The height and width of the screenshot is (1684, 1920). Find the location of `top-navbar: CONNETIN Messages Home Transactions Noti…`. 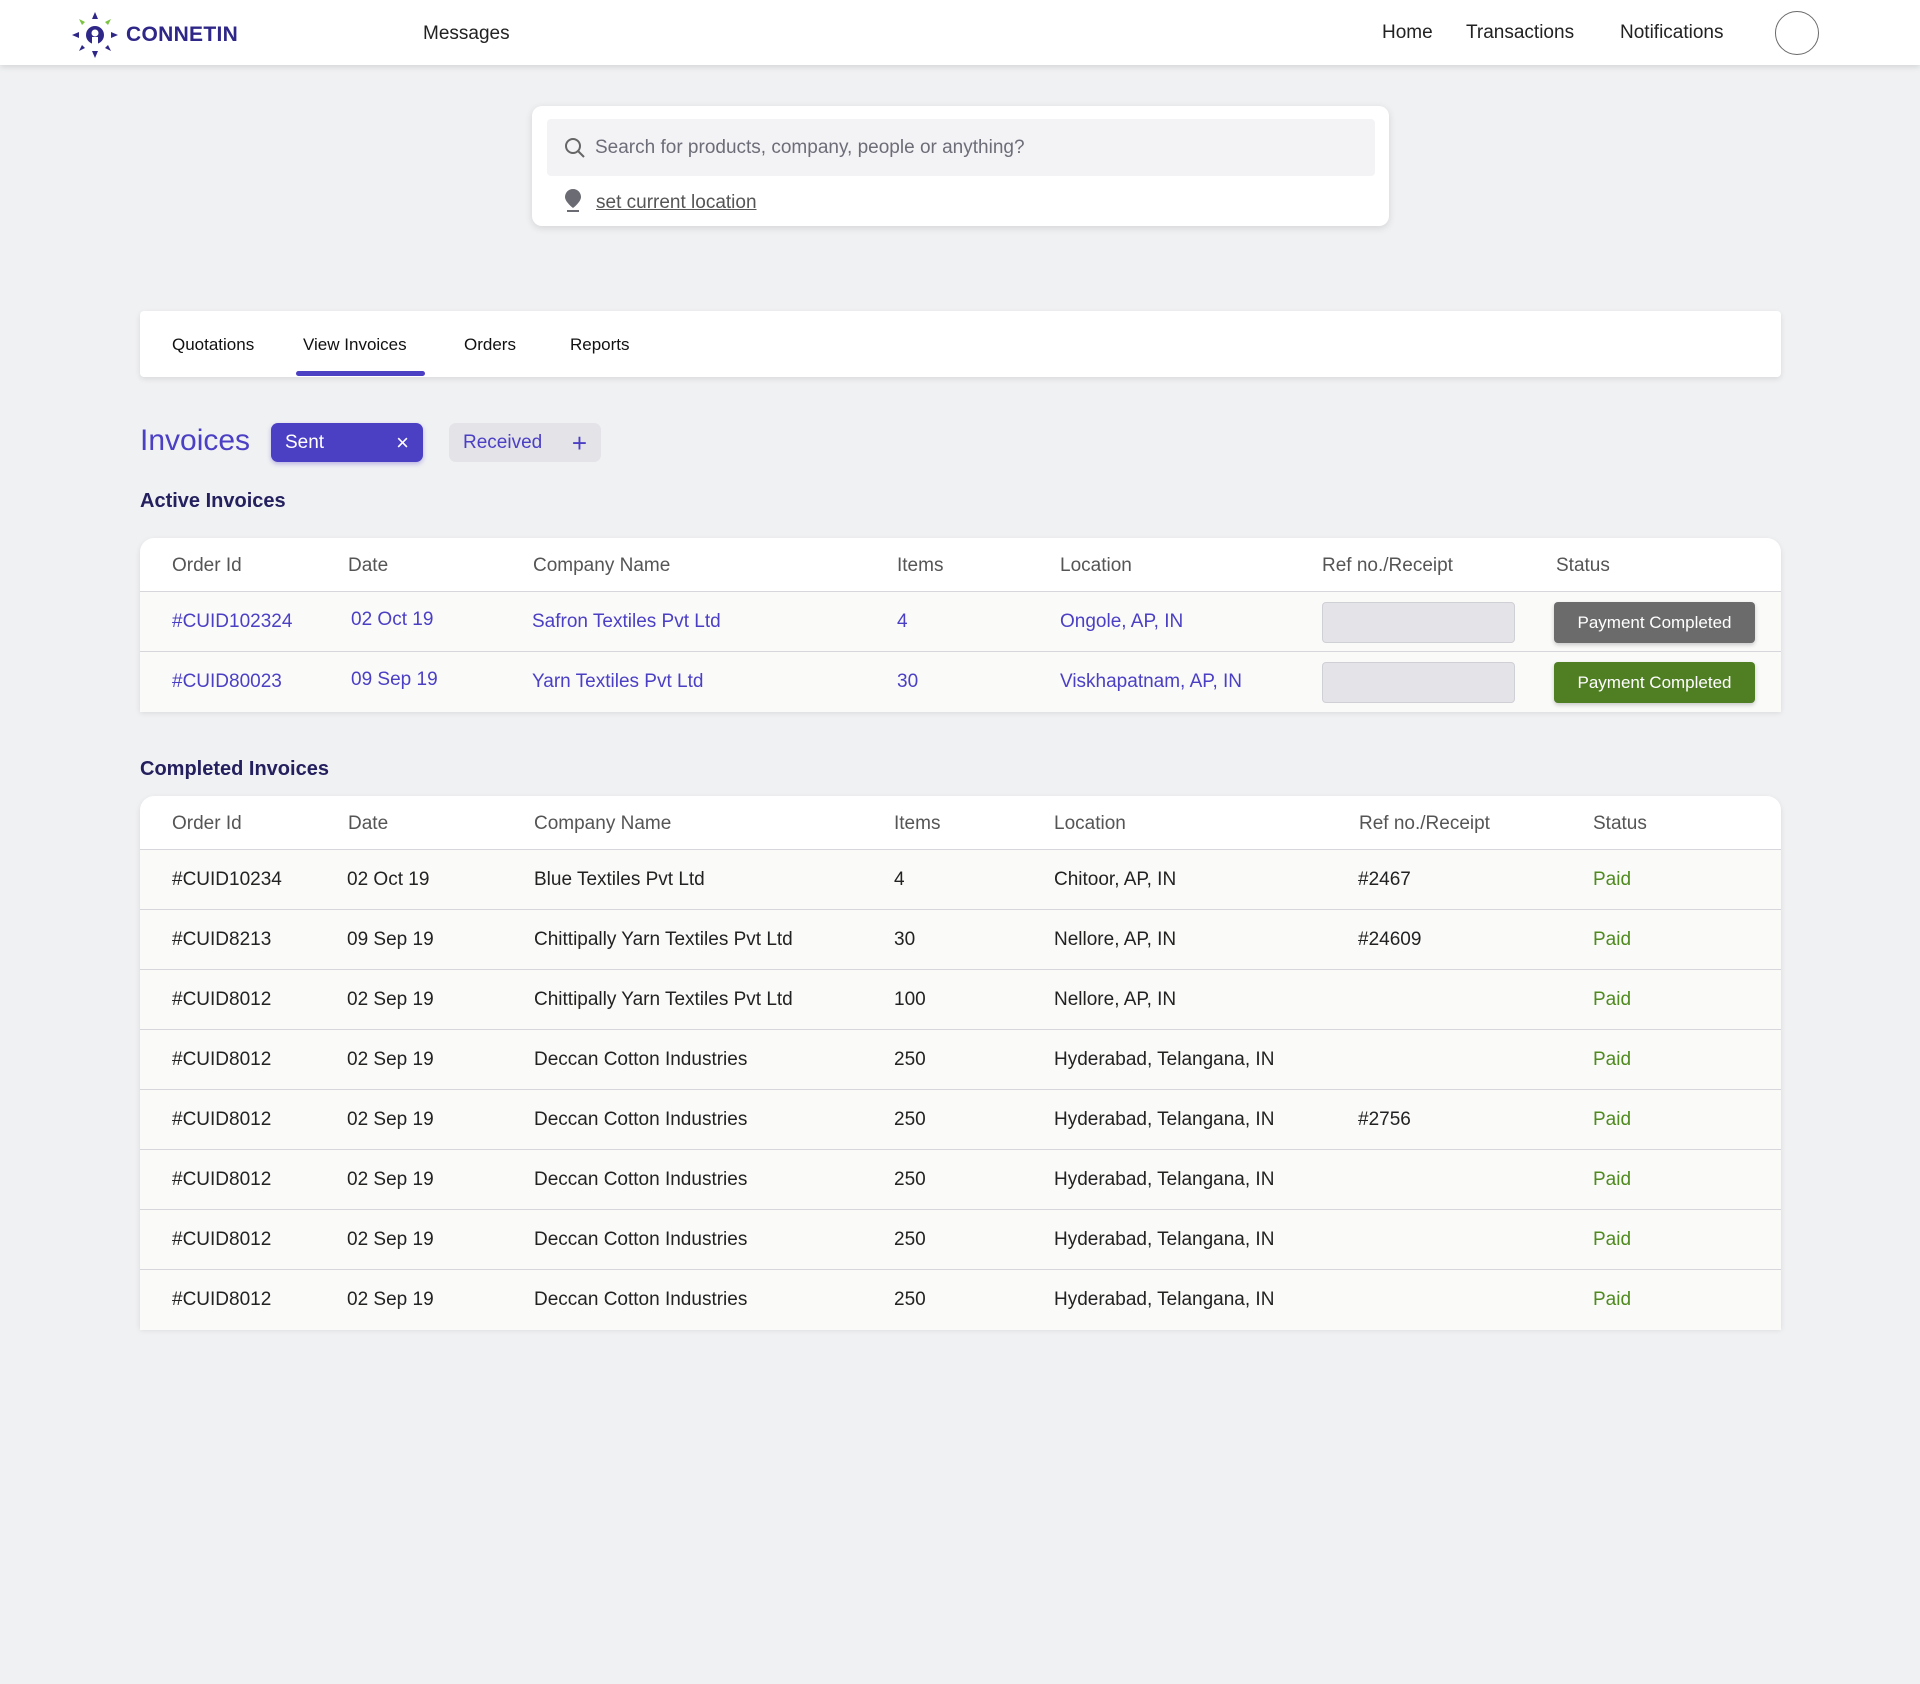

top-navbar: CONNETIN Messages Home Transactions Noti… is located at coordinates (960, 32).